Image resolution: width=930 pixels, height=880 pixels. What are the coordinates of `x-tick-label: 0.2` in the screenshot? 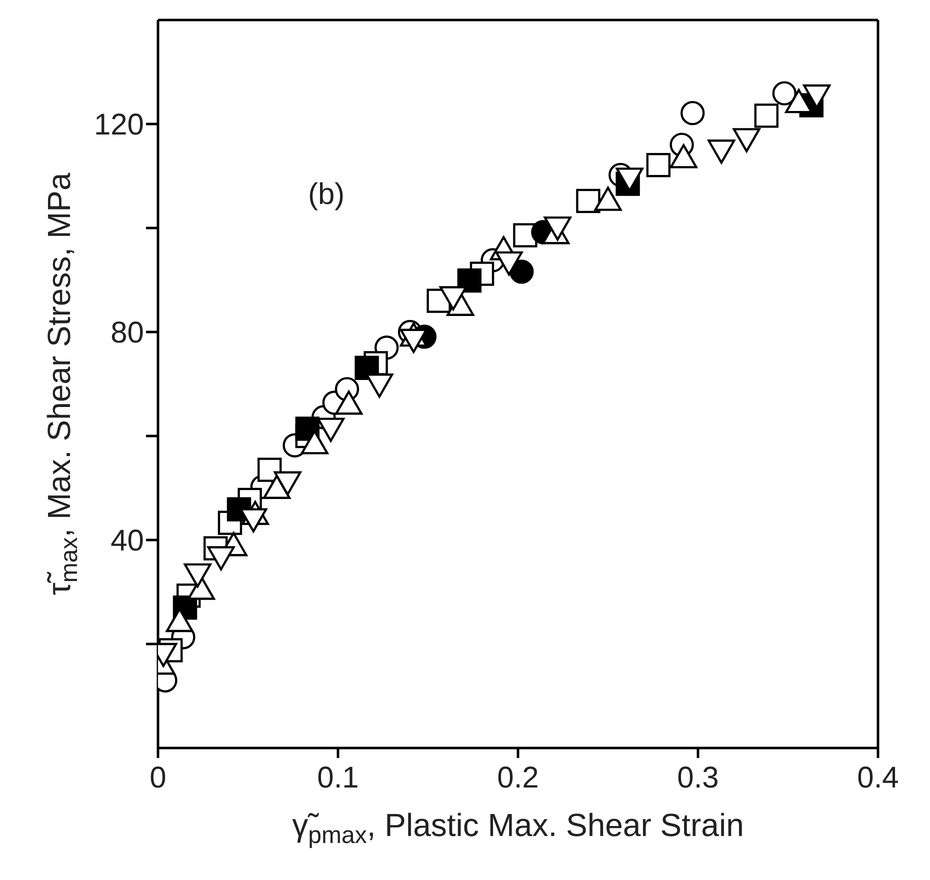 It's located at (518, 777).